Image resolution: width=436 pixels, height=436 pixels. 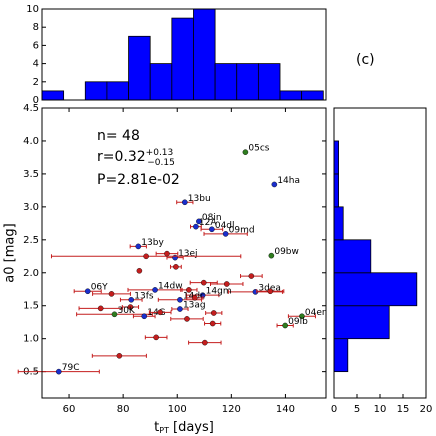 I want to click on point-label: 09md, so click(x=242, y=230).